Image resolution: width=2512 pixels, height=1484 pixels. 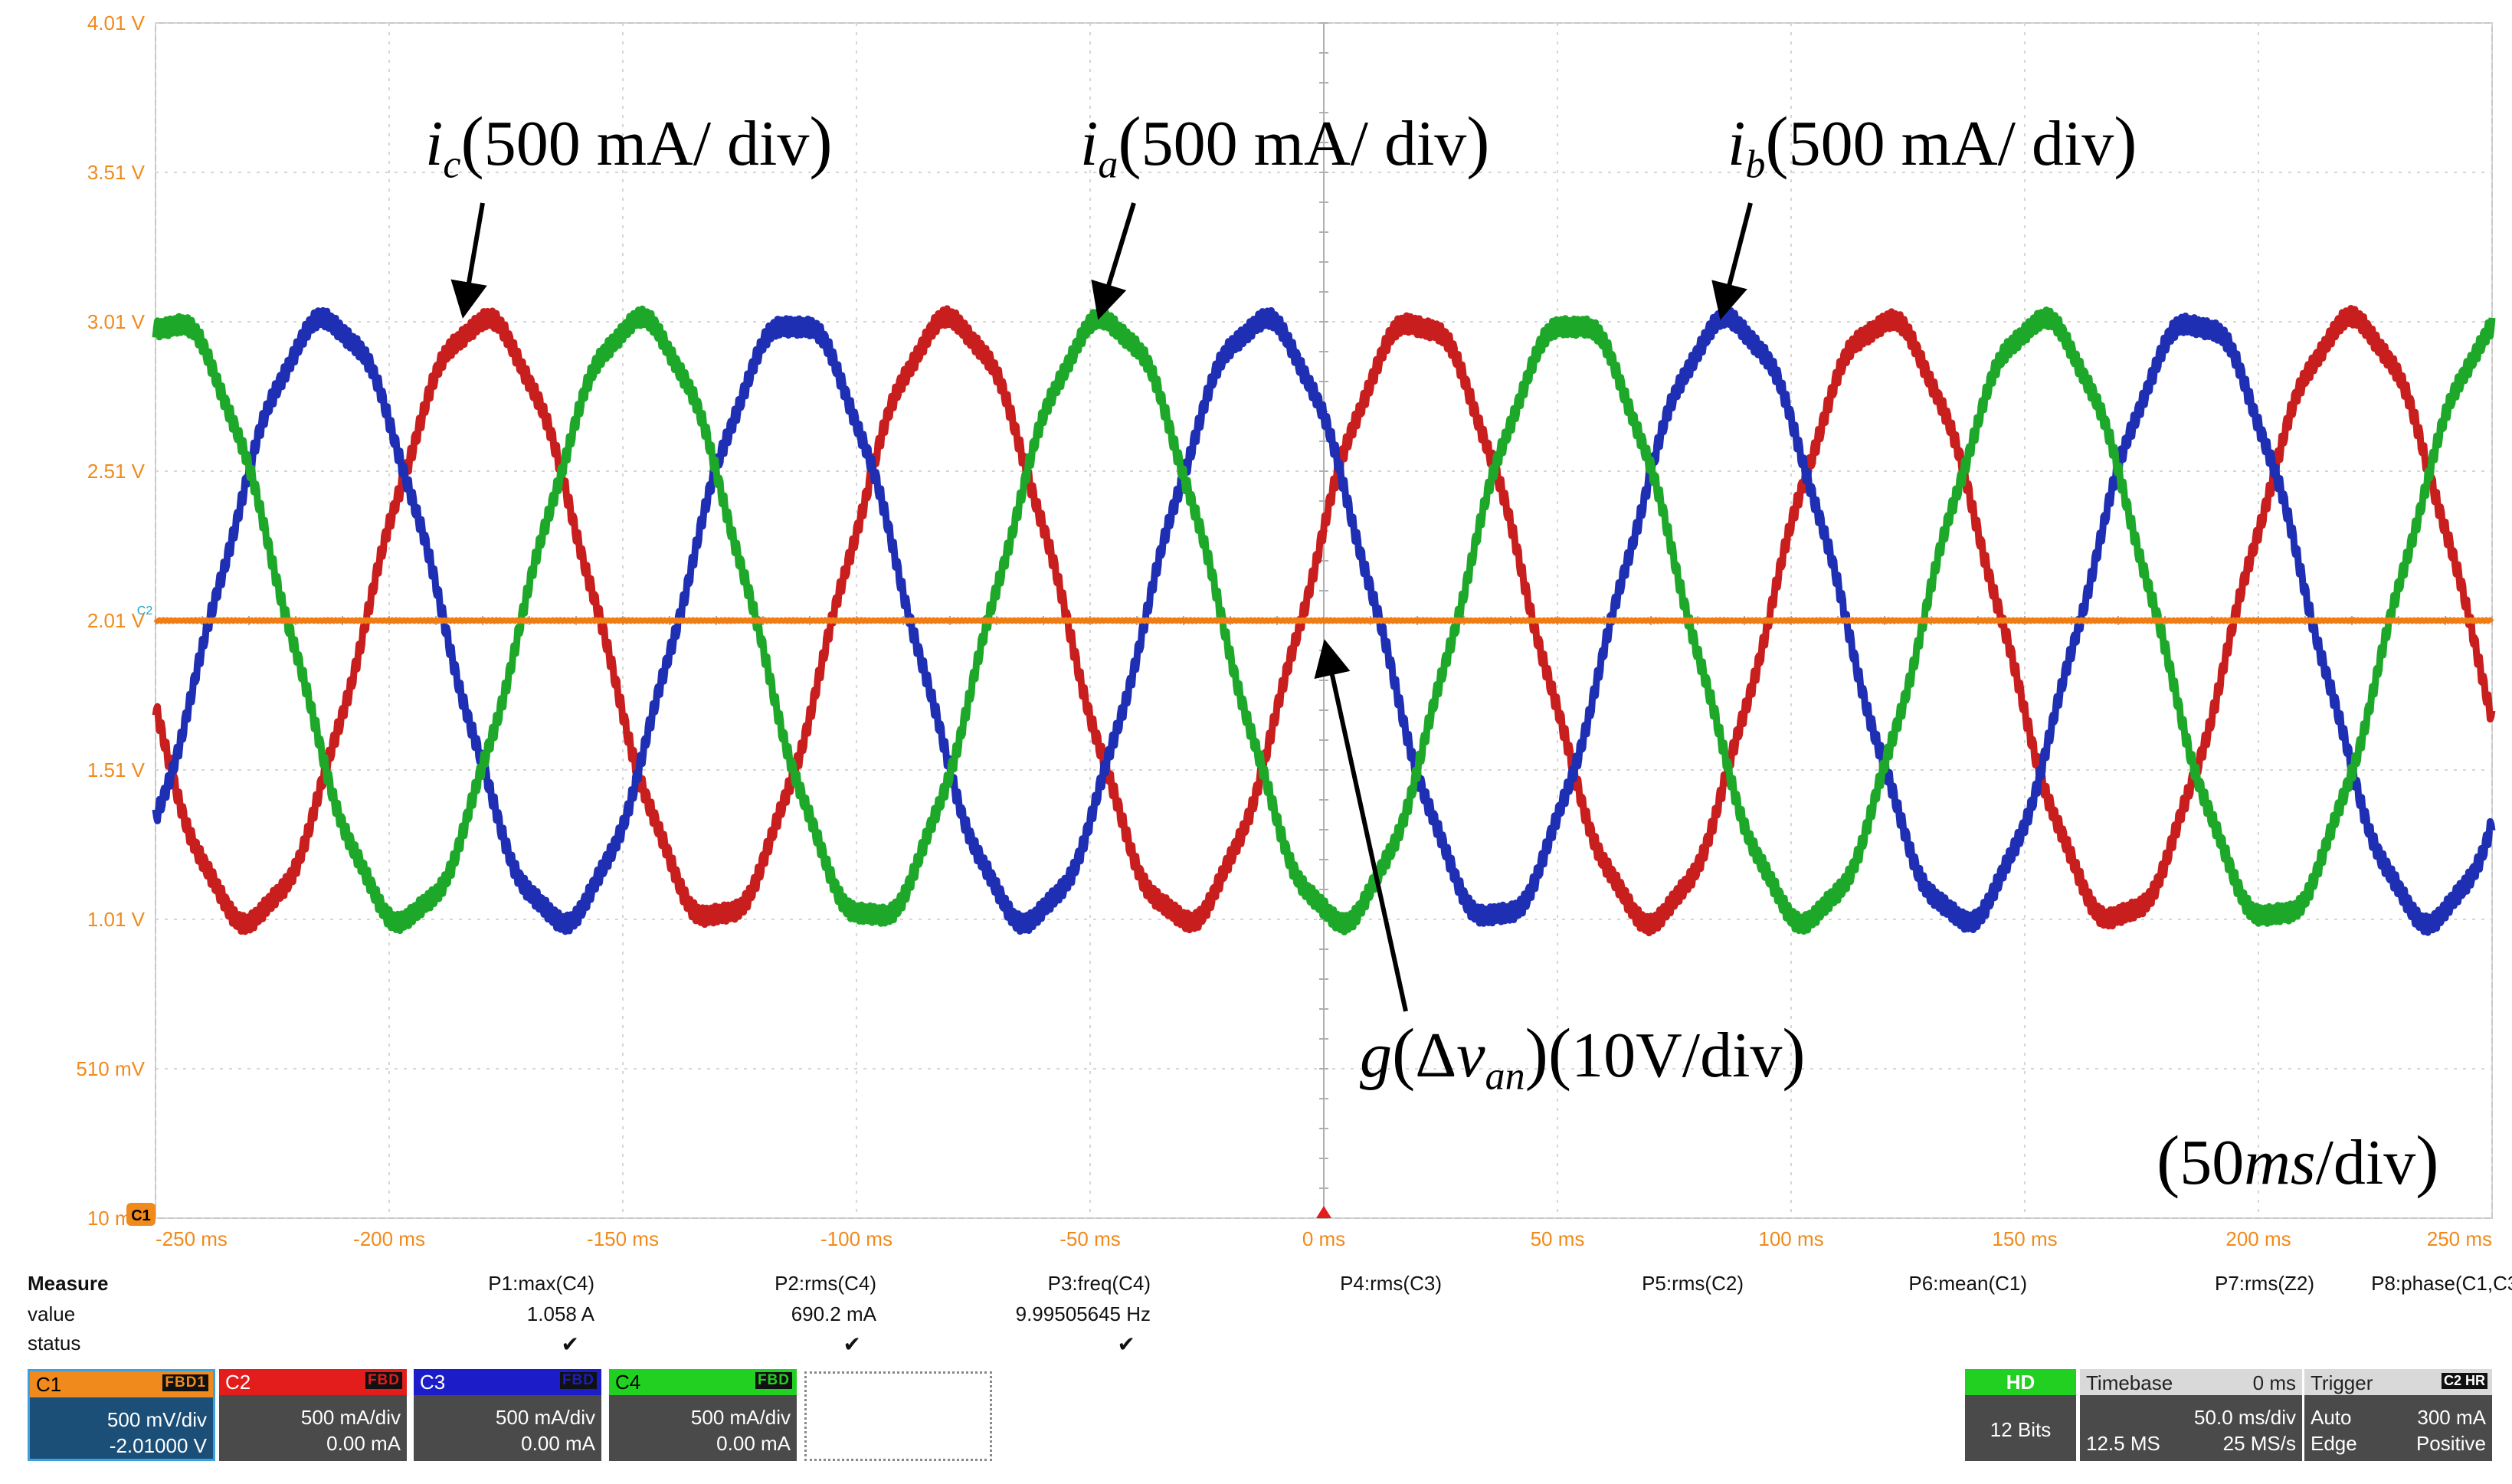 I want to click on timebase-label: Timebase, so click(x=2129, y=1382).